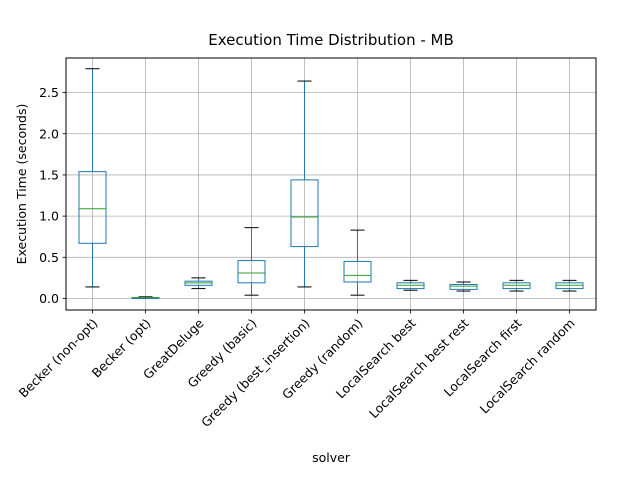 The height and width of the screenshot is (480, 640). I want to click on y-tick-label: 1.5, so click(49, 174).